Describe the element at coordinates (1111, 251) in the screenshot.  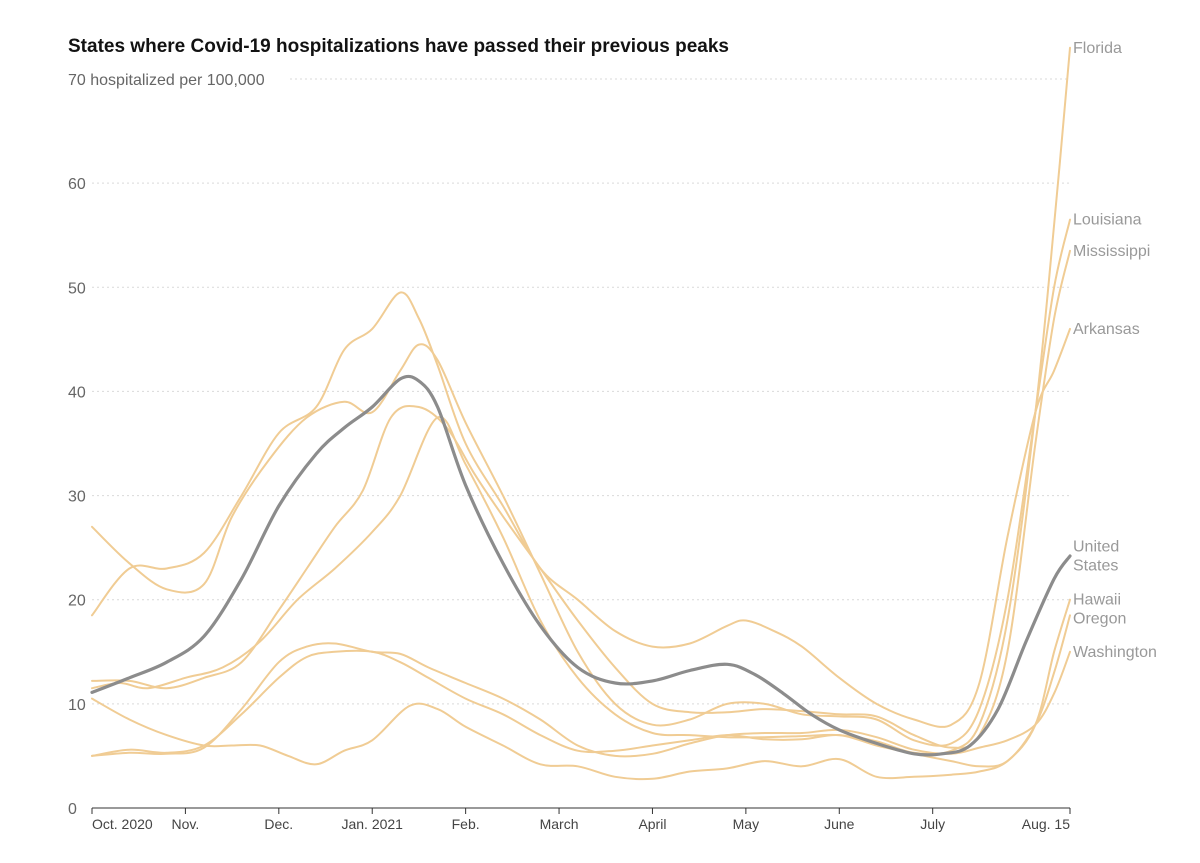
I see `series-label: Mississippi` at that location.